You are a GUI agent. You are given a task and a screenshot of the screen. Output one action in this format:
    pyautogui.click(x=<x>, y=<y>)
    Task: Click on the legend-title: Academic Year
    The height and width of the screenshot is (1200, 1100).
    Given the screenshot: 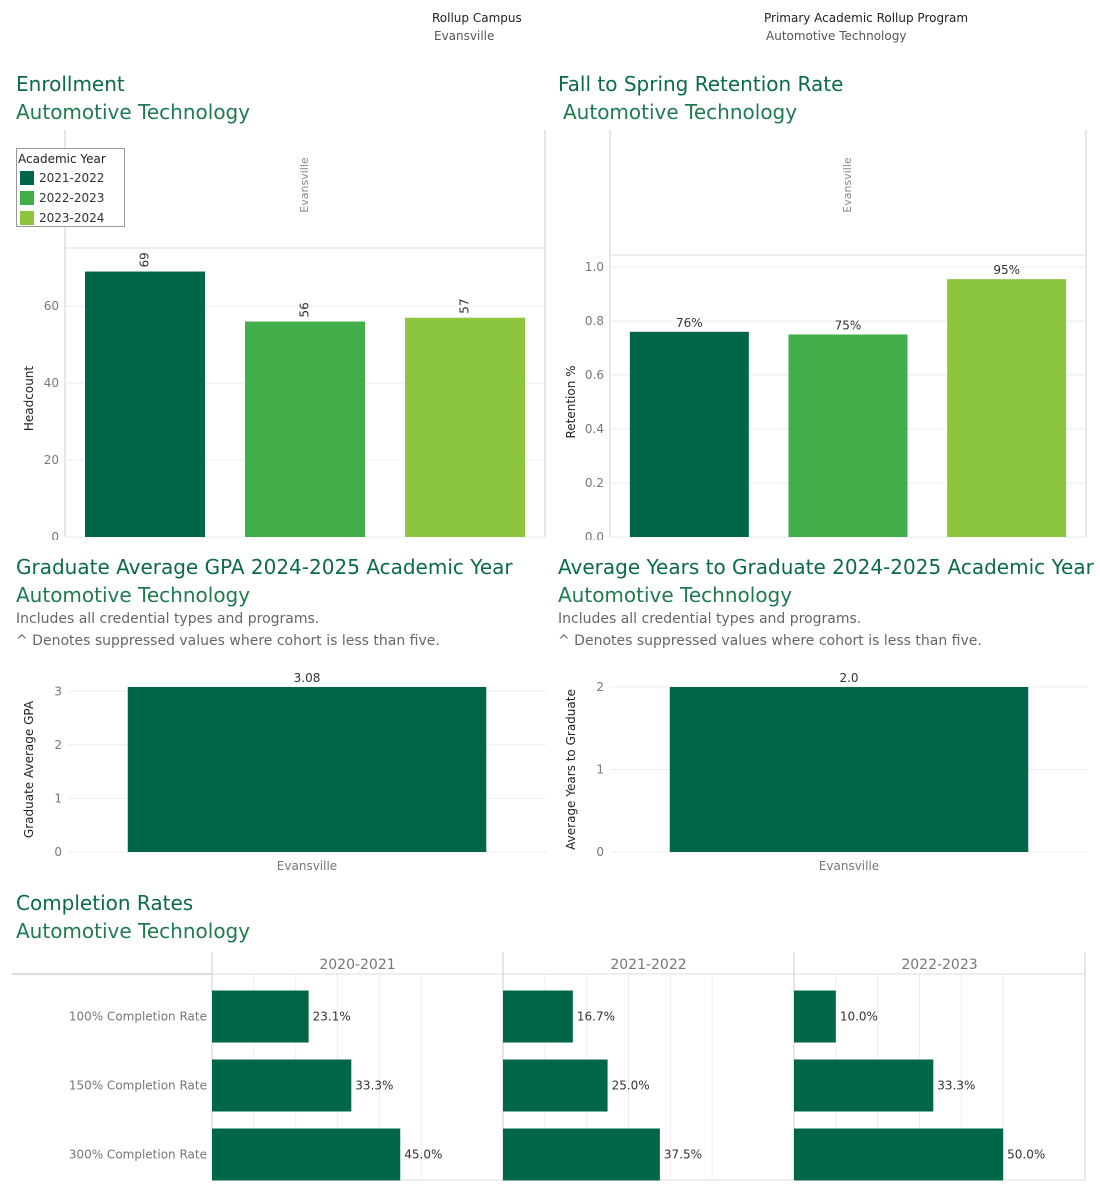 What is the action you would take?
    pyautogui.click(x=62, y=159)
    